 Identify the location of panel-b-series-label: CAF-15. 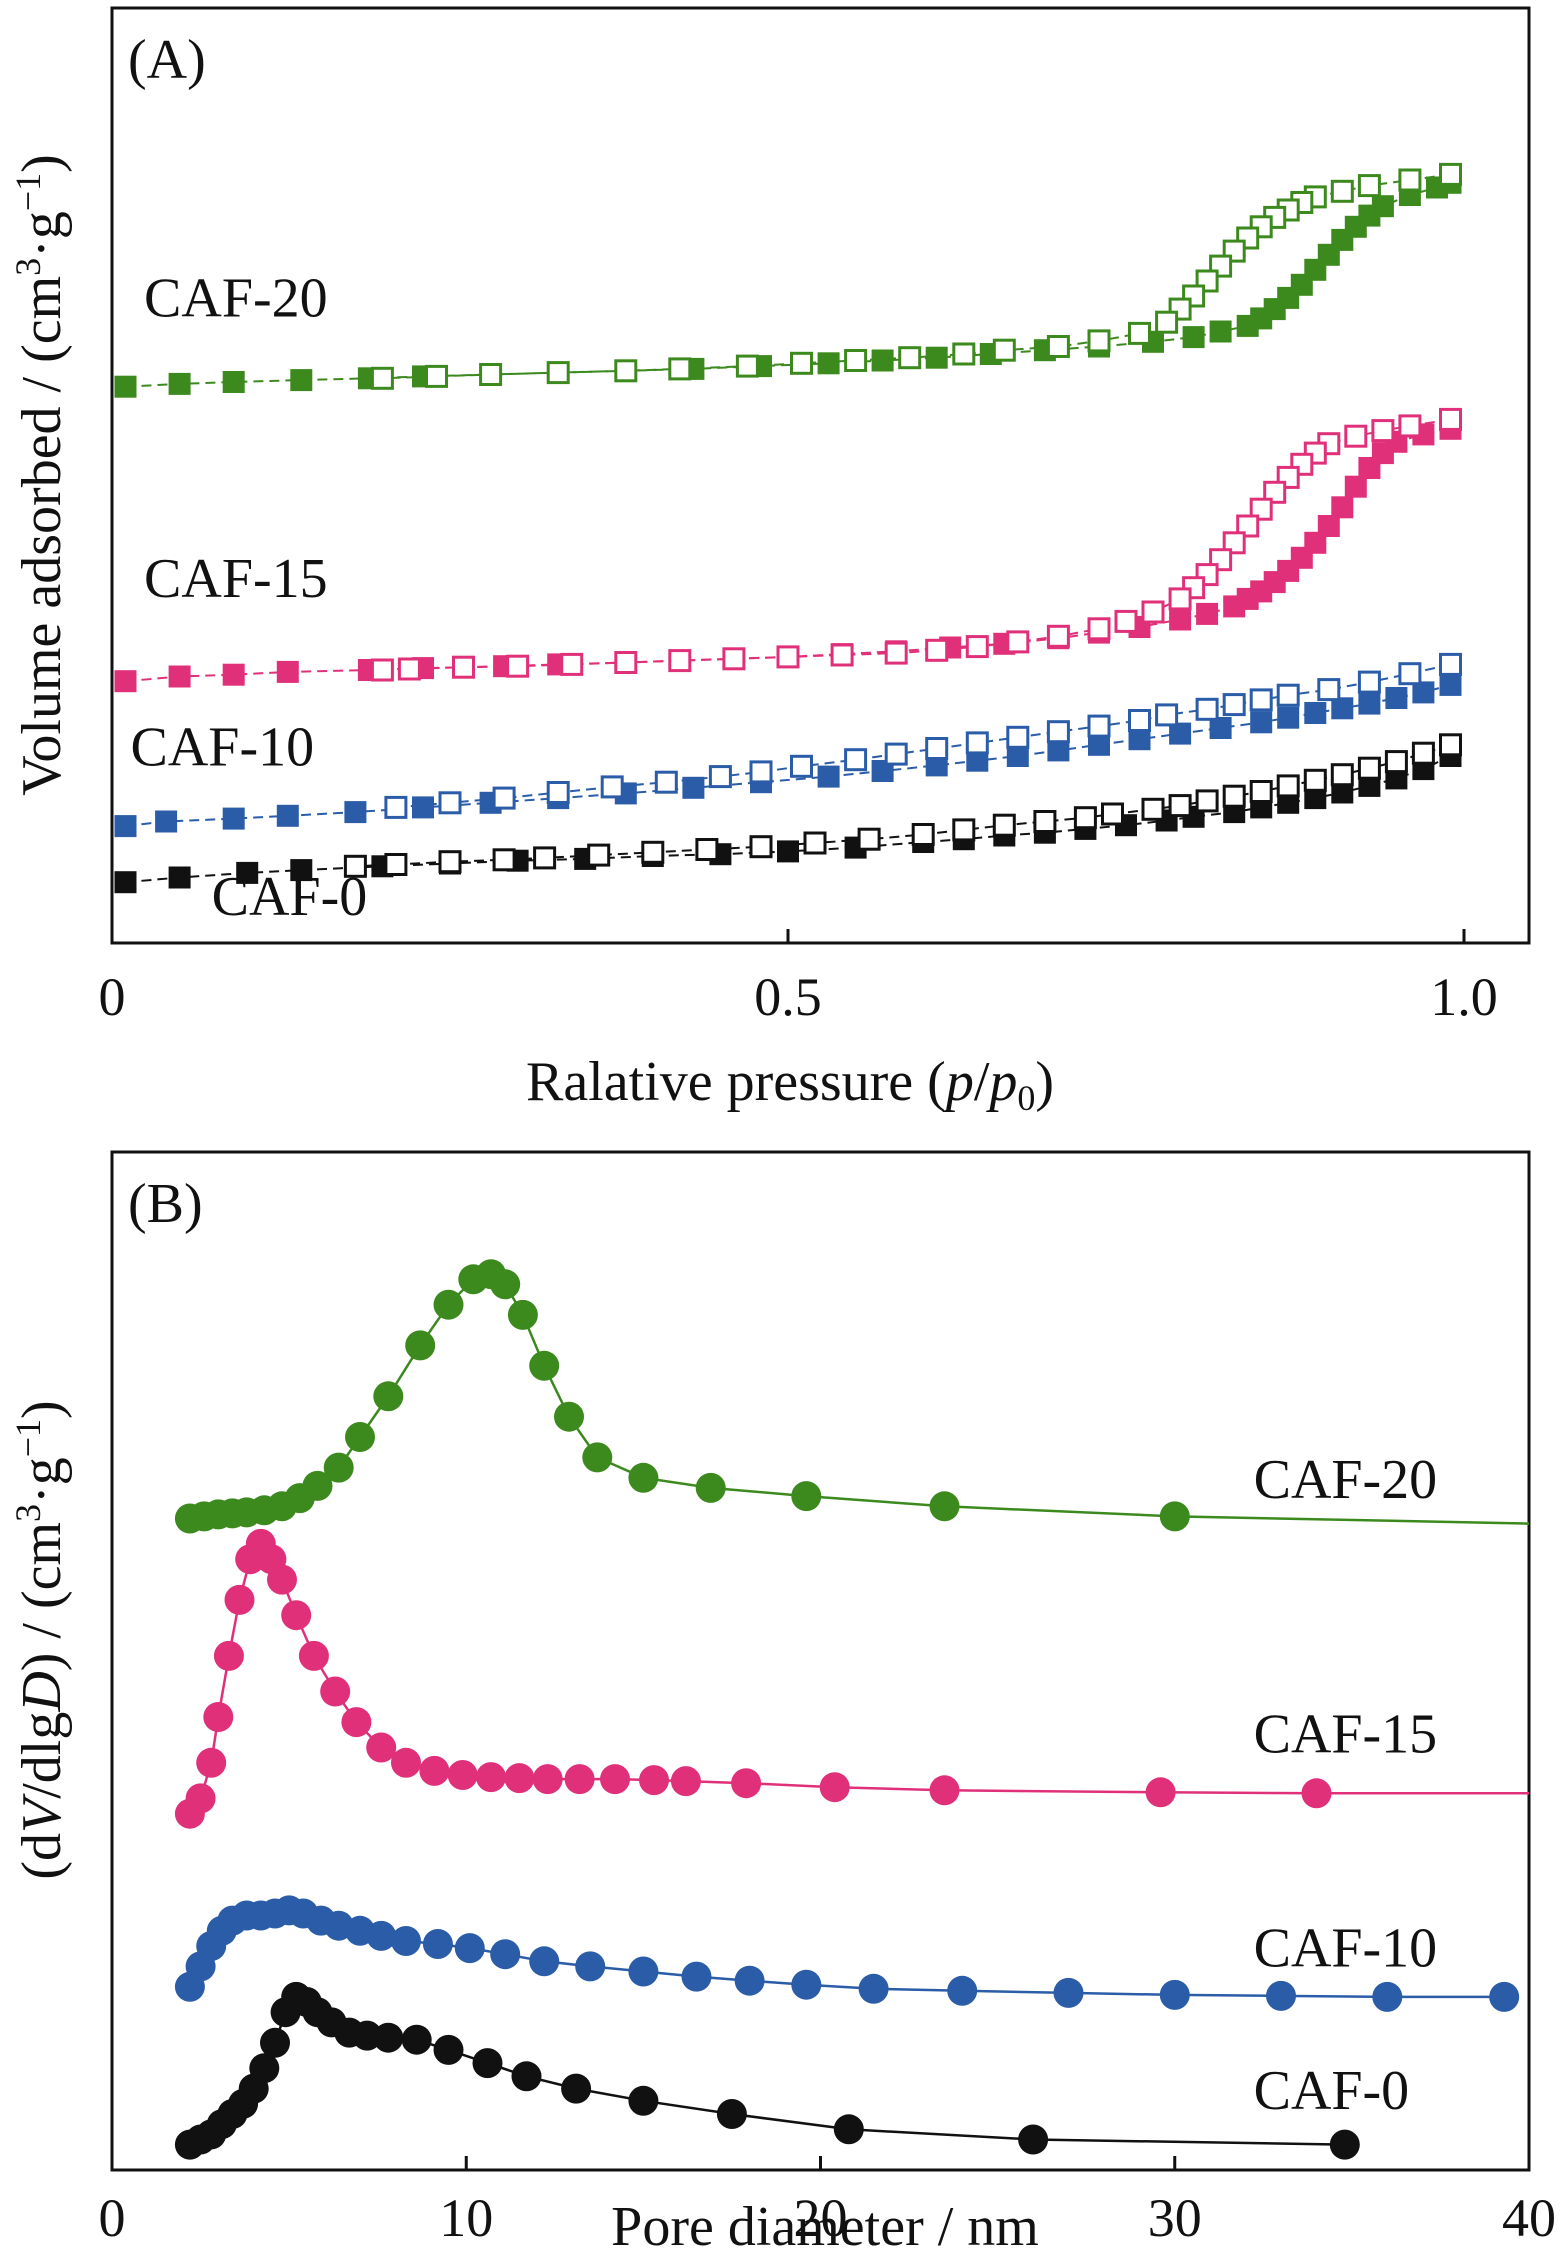
(1346, 1735).